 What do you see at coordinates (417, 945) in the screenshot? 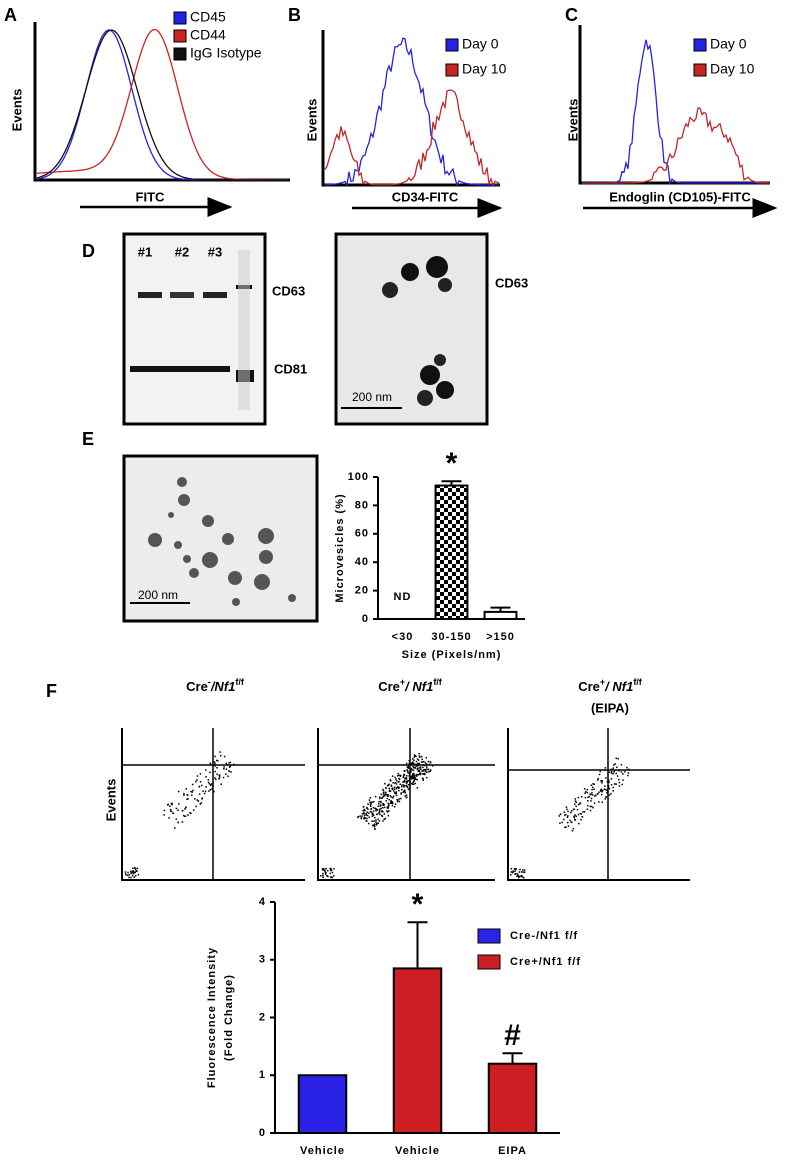
I see `error-bar` at bounding box center [417, 945].